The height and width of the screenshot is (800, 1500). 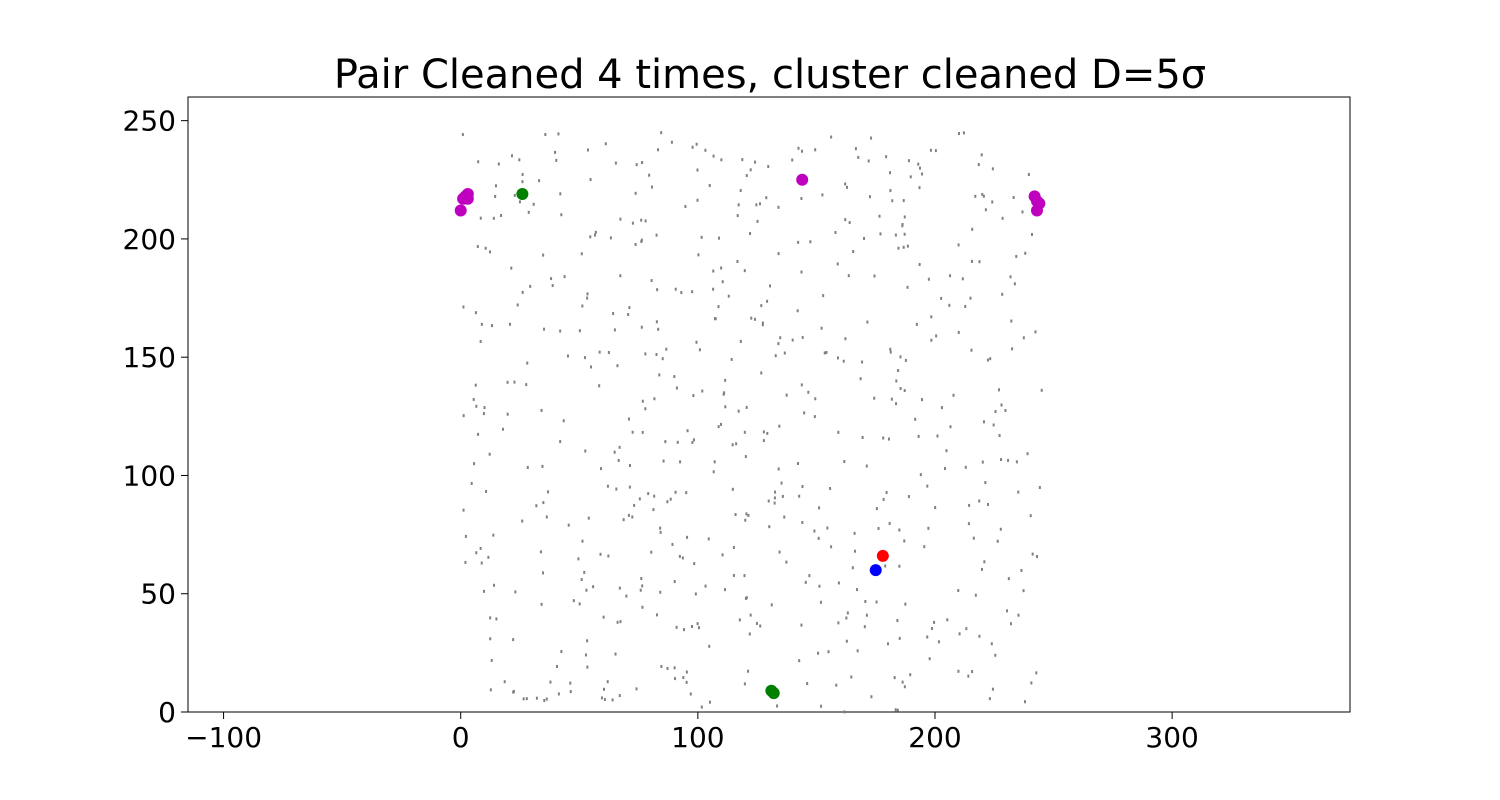 What do you see at coordinates (149, 239) in the screenshot?
I see `y-tick-label: 200` at bounding box center [149, 239].